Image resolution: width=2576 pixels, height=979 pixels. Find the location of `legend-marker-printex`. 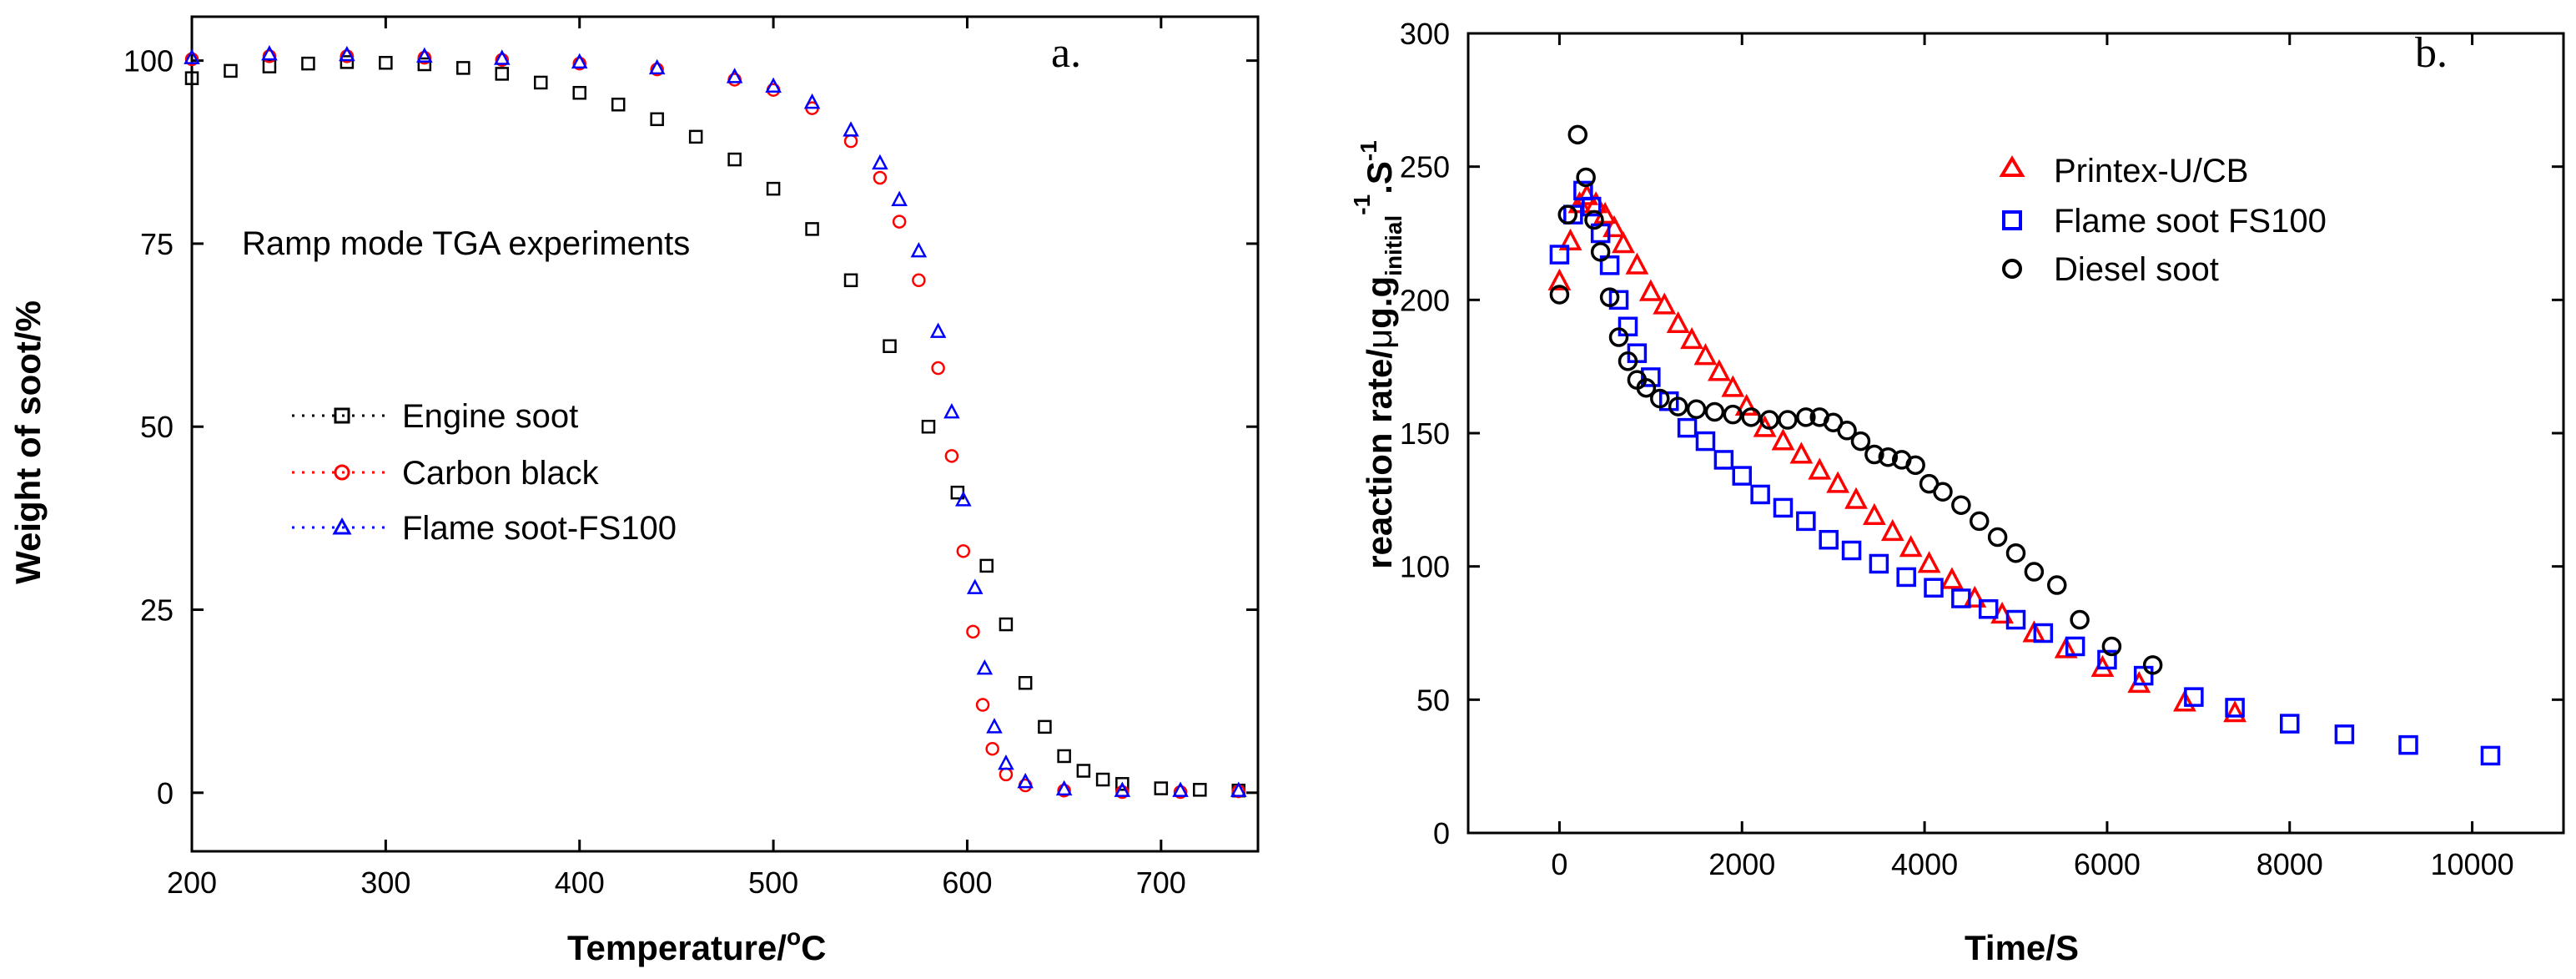

legend-marker-printex is located at coordinates (2012, 166).